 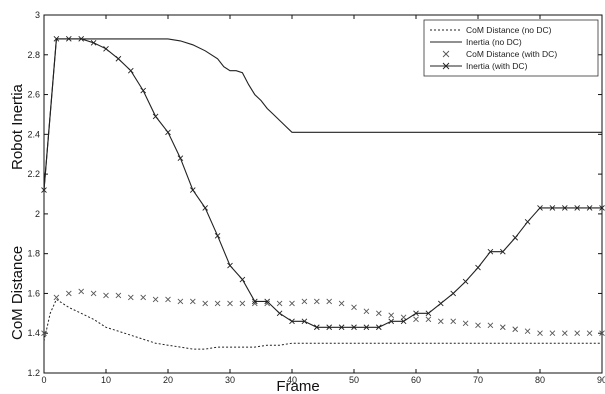 I want to click on series-com-distance-with-dc, so click(x=323, y=312).